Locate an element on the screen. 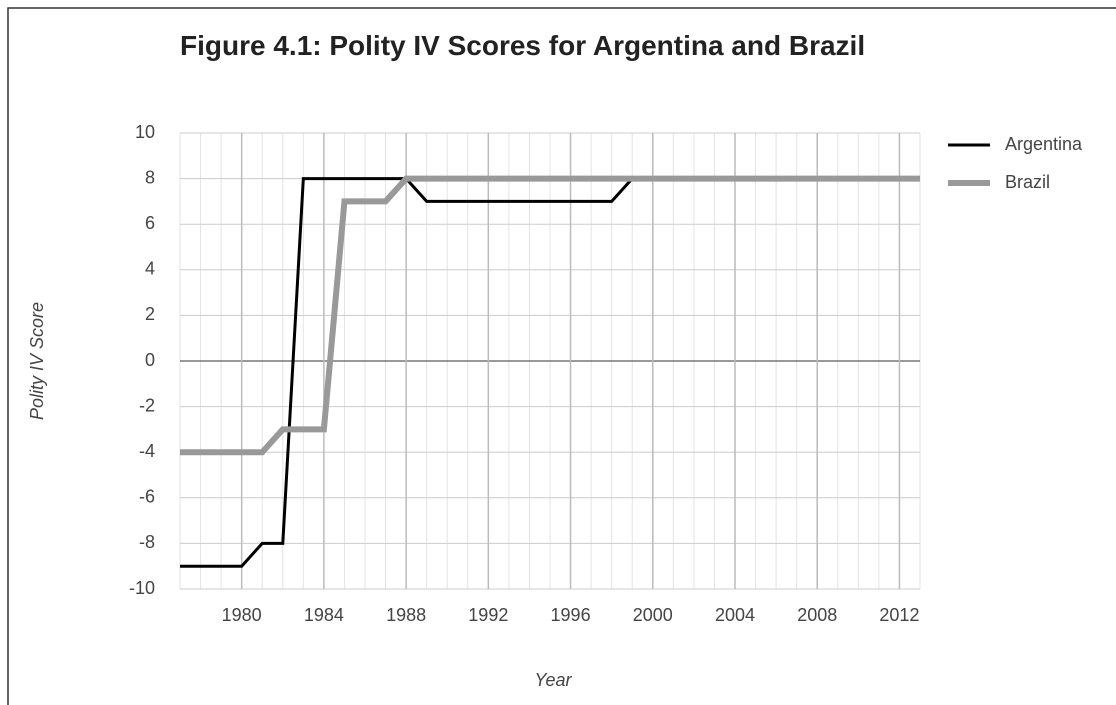 Image resolution: width=1116 pixels, height=705 pixels. y-axis-label: Polity IV Score is located at coordinates (37, 361).